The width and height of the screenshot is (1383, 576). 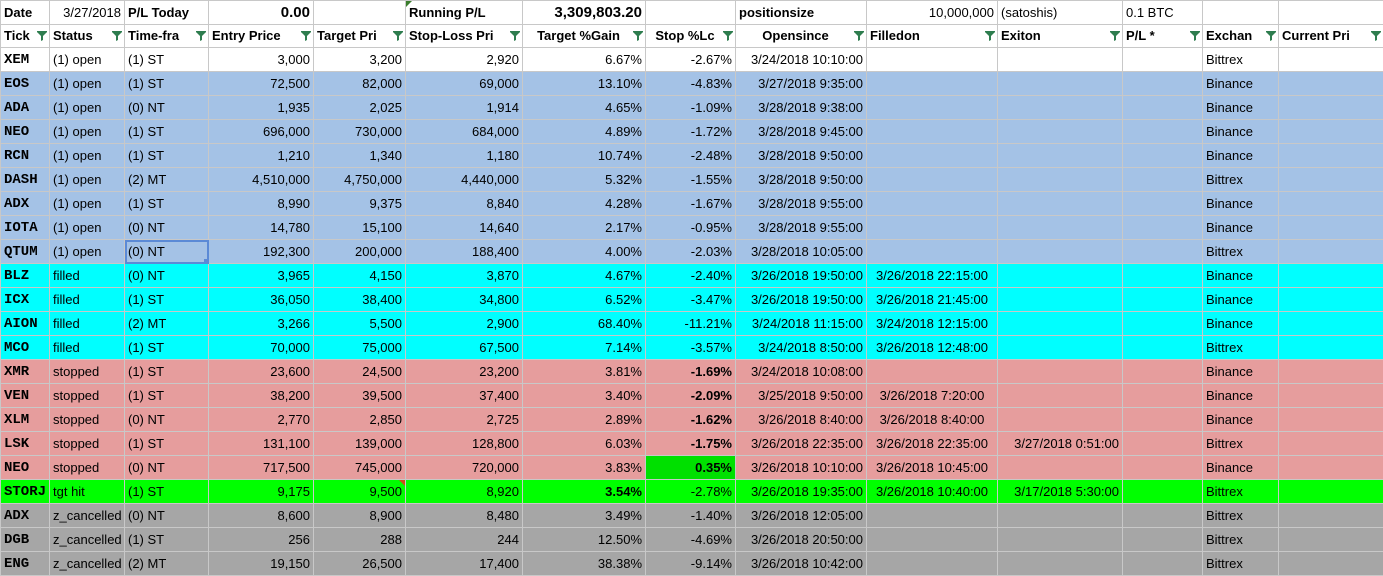 What do you see at coordinates (25, 276) in the screenshot?
I see `cell-ticker: BLZ` at bounding box center [25, 276].